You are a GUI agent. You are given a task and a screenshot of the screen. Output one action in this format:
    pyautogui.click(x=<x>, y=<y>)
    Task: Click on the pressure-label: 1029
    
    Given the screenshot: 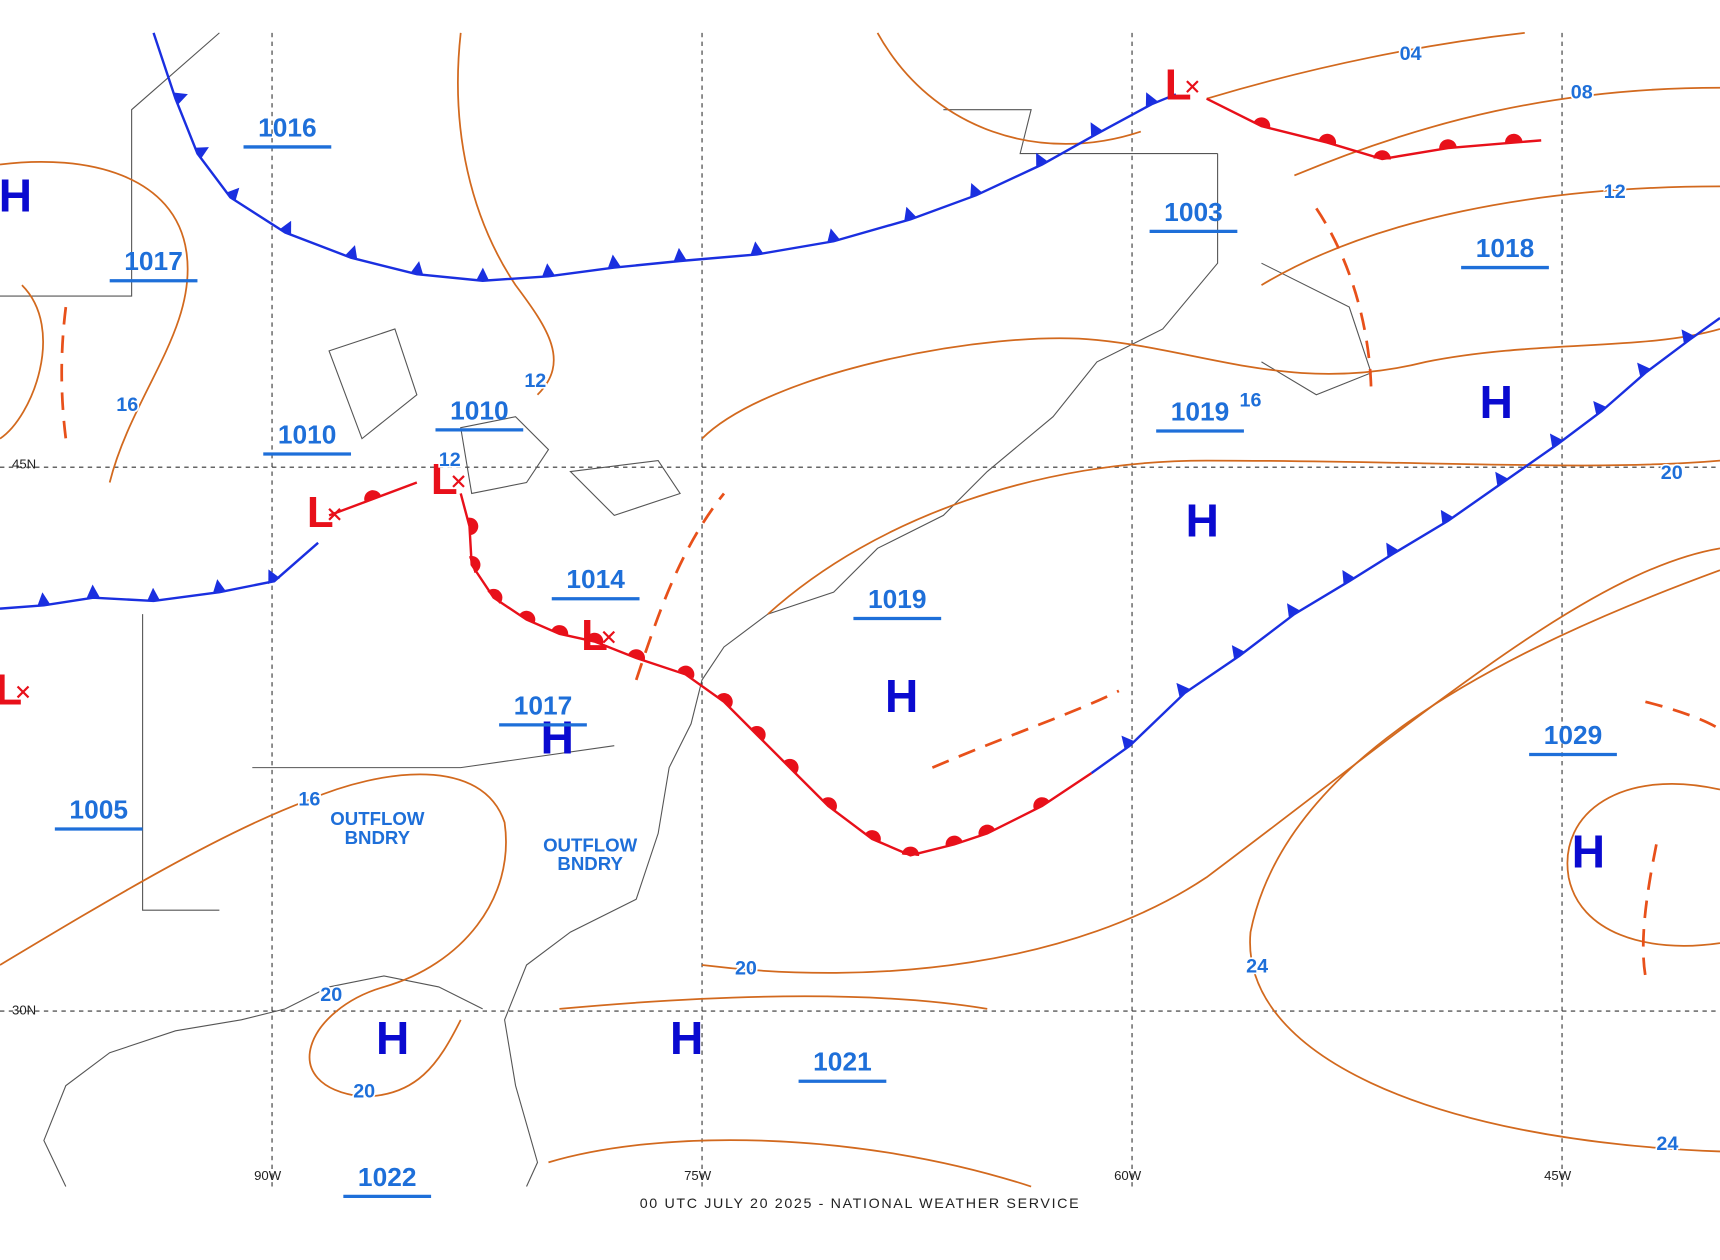 What is the action you would take?
    pyautogui.click(x=1573, y=735)
    